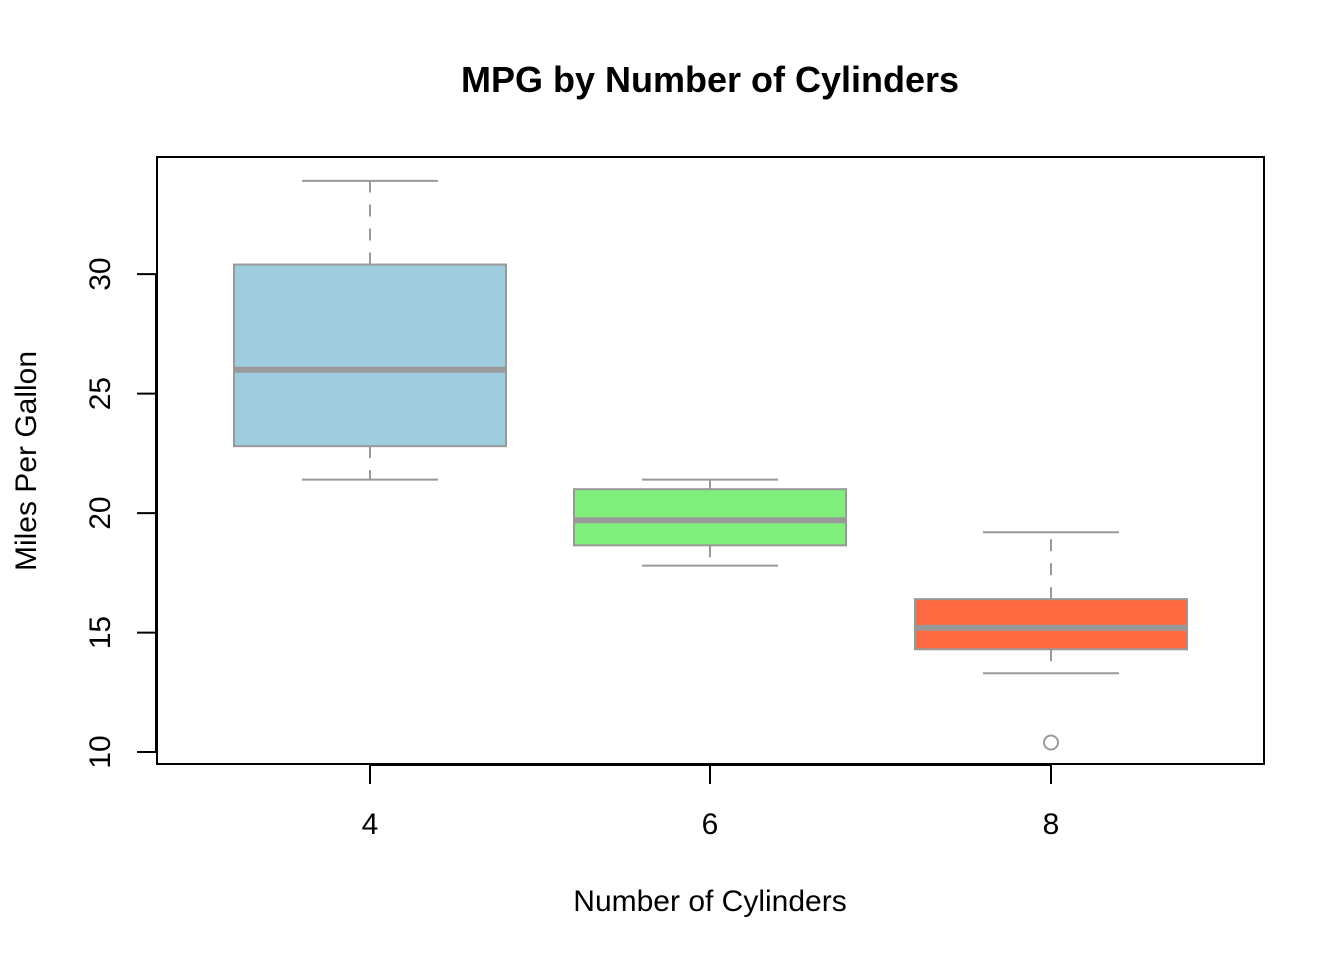  What do you see at coordinates (710, 824) in the screenshot?
I see `x-tick-label-6: 6` at bounding box center [710, 824].